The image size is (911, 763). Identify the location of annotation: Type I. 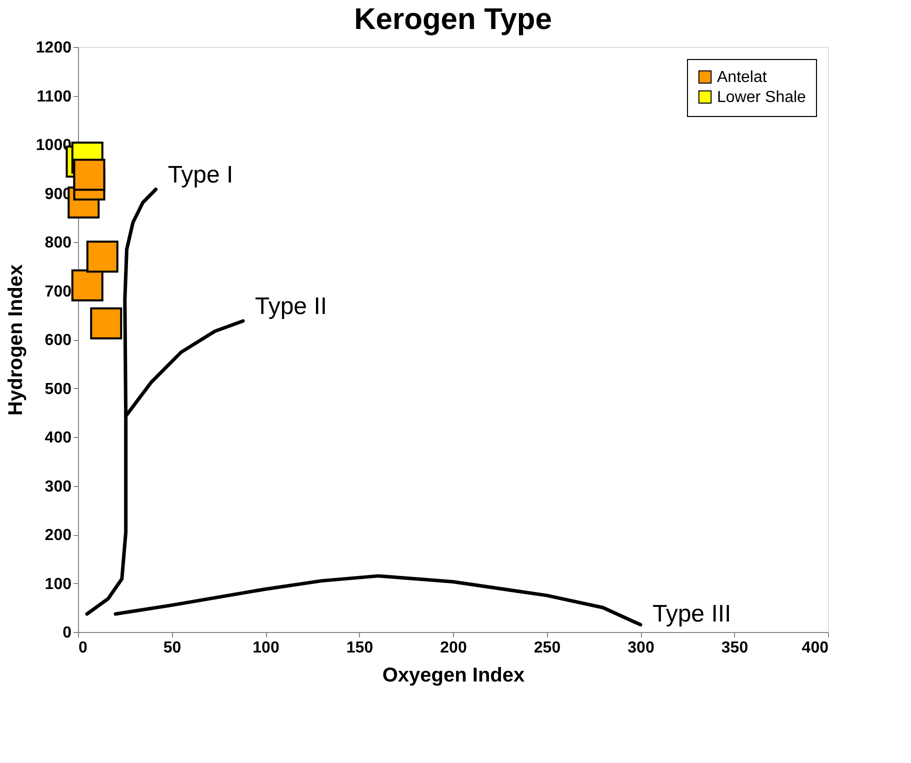
(201, 174).